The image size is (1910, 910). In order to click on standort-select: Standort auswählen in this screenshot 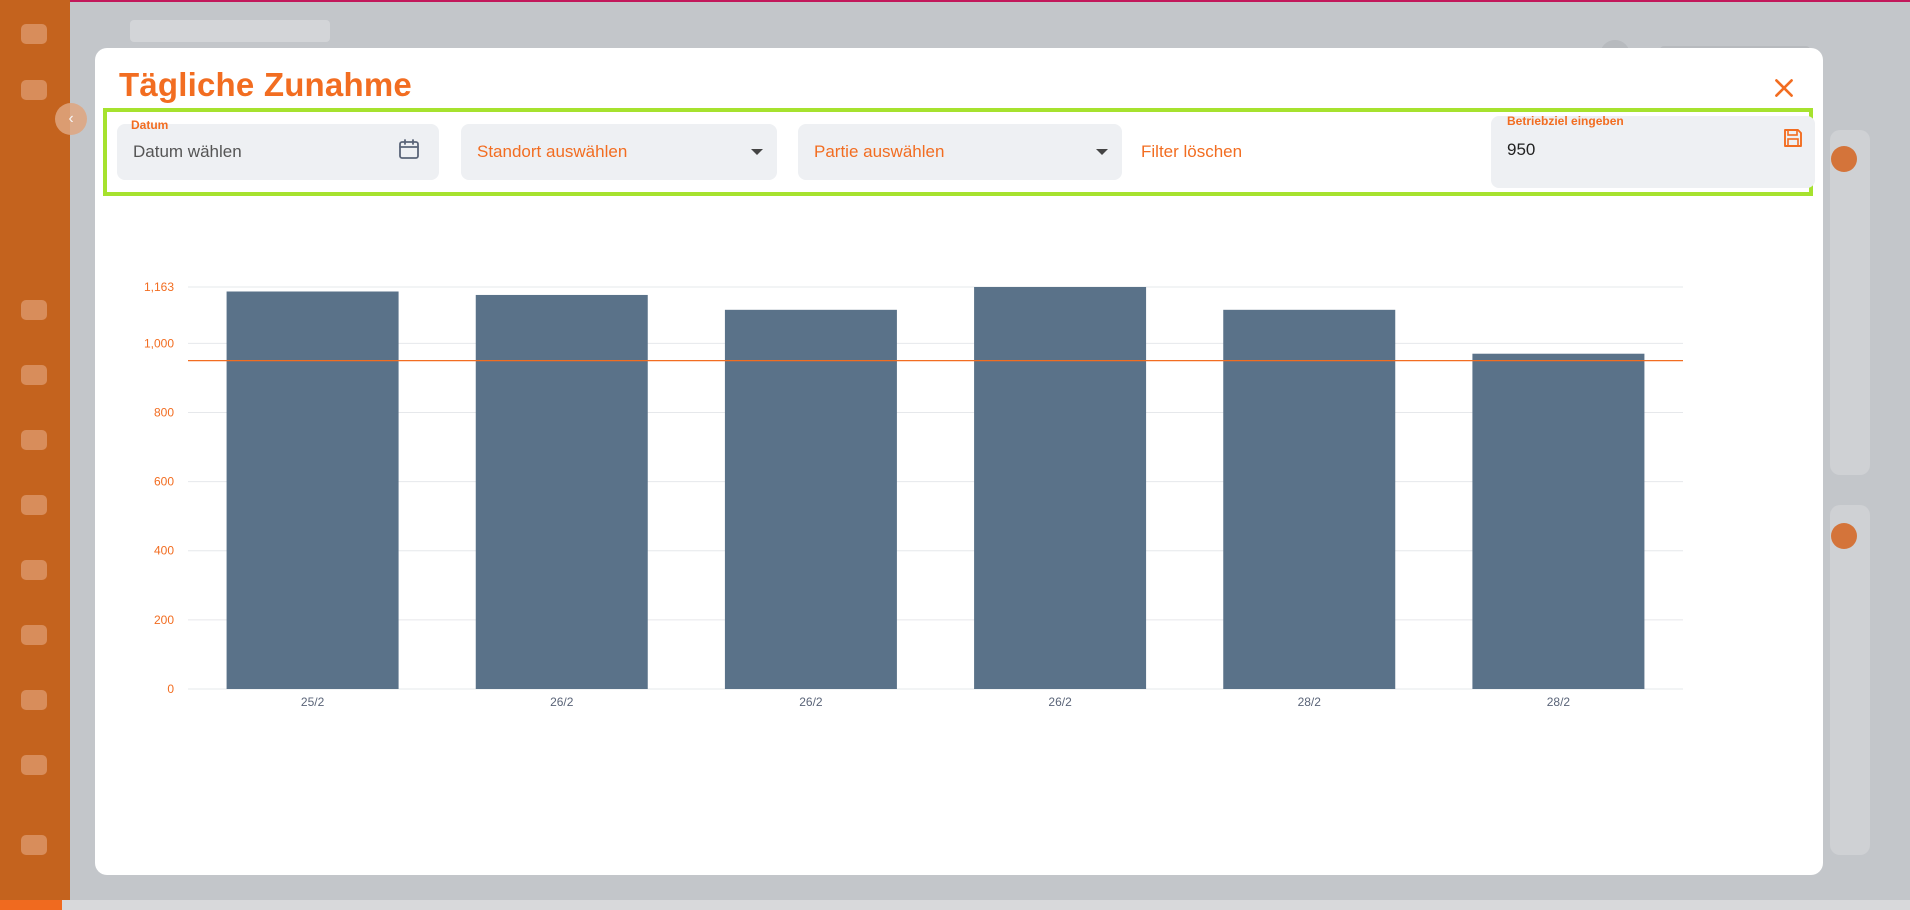, I will do `click(619, 152)`.